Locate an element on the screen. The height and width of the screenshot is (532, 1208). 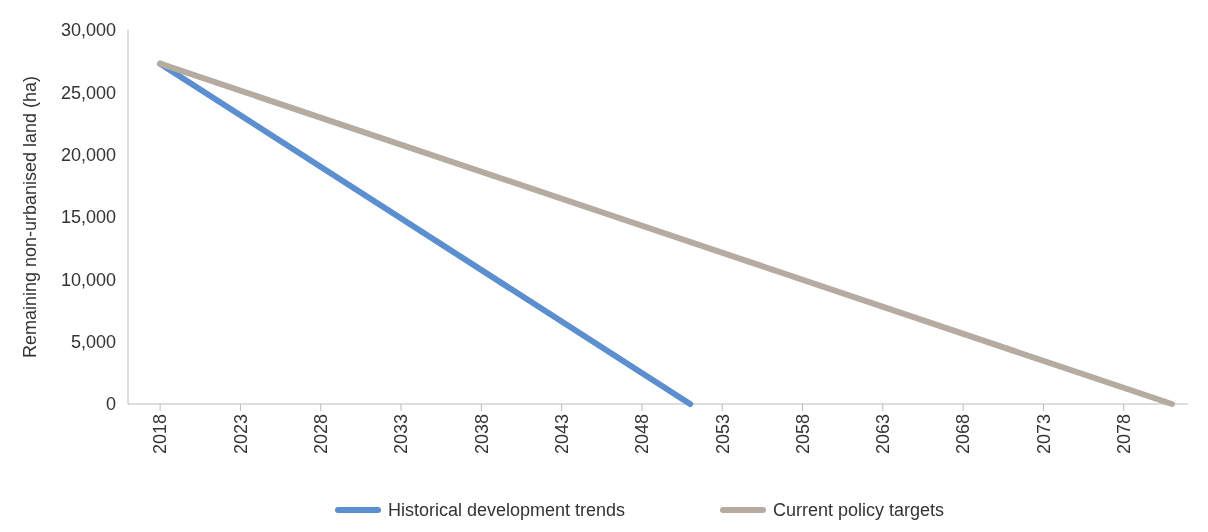
x-tick-label: 2063 is located at coordinates (883, 434).